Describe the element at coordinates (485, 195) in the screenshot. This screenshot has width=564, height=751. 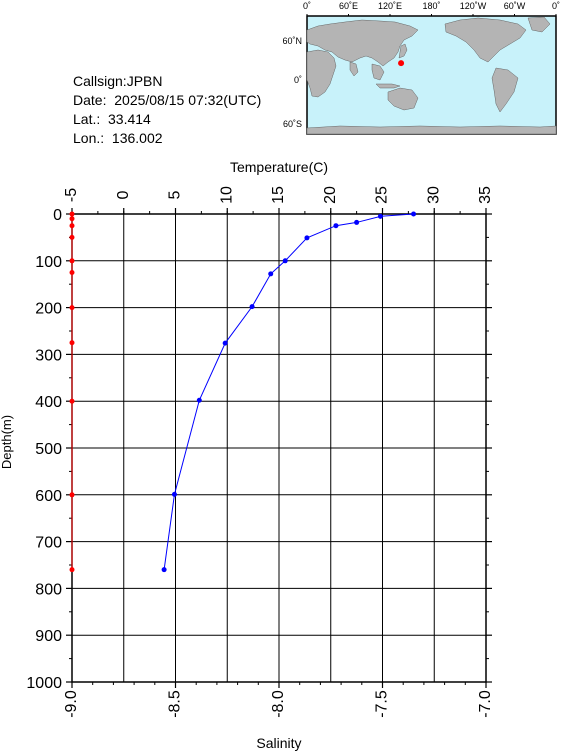
I see `temp-tick-label: 35` at that location.